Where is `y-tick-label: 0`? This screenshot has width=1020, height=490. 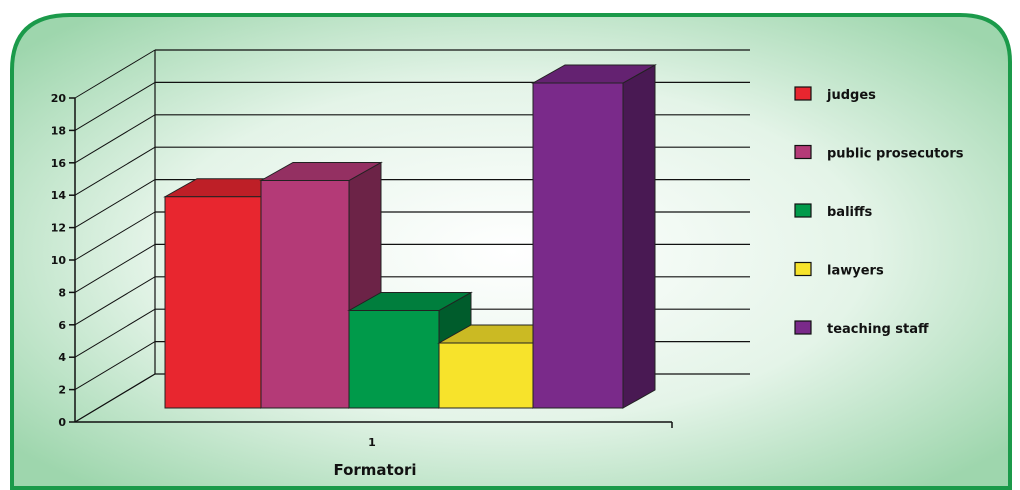 y-tick-label: 0 is located at coordinates (62, 422).